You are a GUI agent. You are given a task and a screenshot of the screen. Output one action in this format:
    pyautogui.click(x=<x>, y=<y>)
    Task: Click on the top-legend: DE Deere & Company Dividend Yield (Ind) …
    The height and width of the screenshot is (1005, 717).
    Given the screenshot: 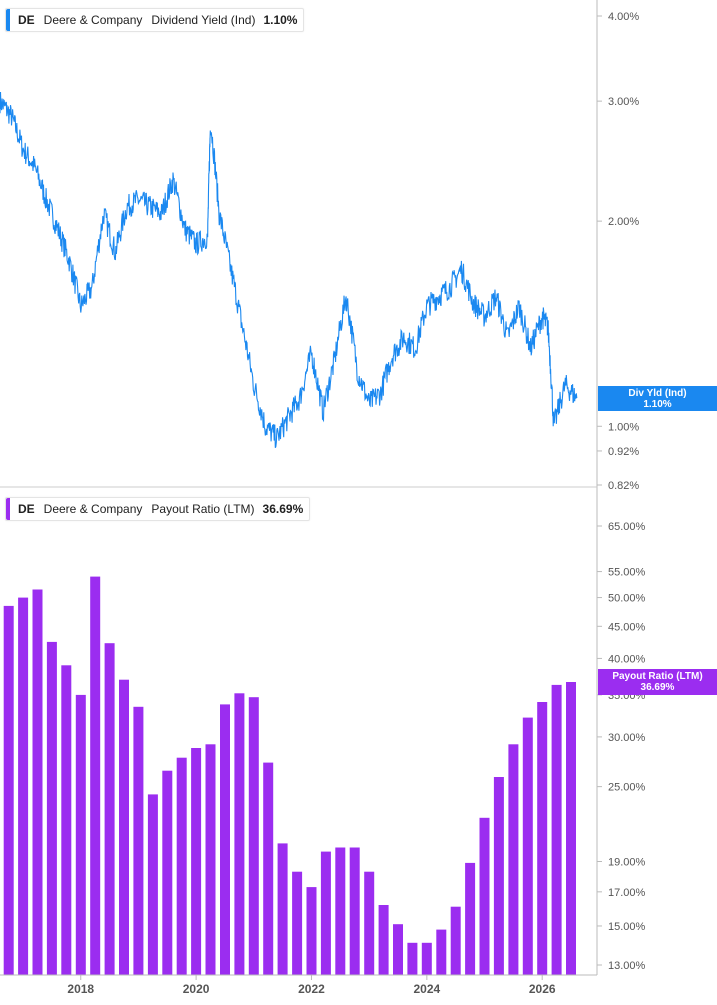 What is the action you would take?
    pyautogui.click(x=155, y=20)
    